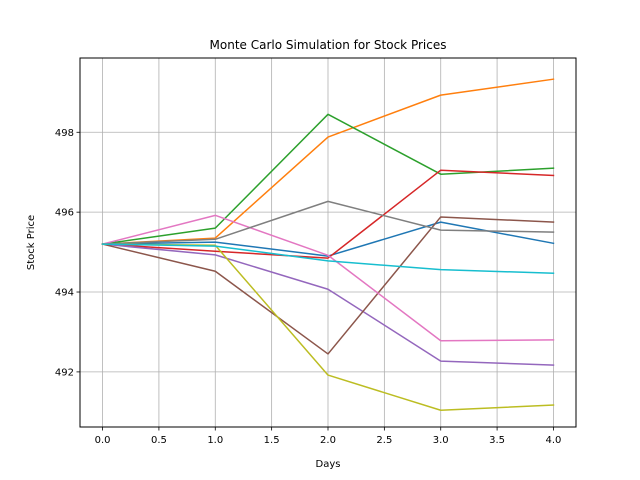 The width and height of the screenshot is (640, 480). Describe the element at coordinates (103, 440) in the screenshot. I see `x-tick-label: 0.0` at that location.